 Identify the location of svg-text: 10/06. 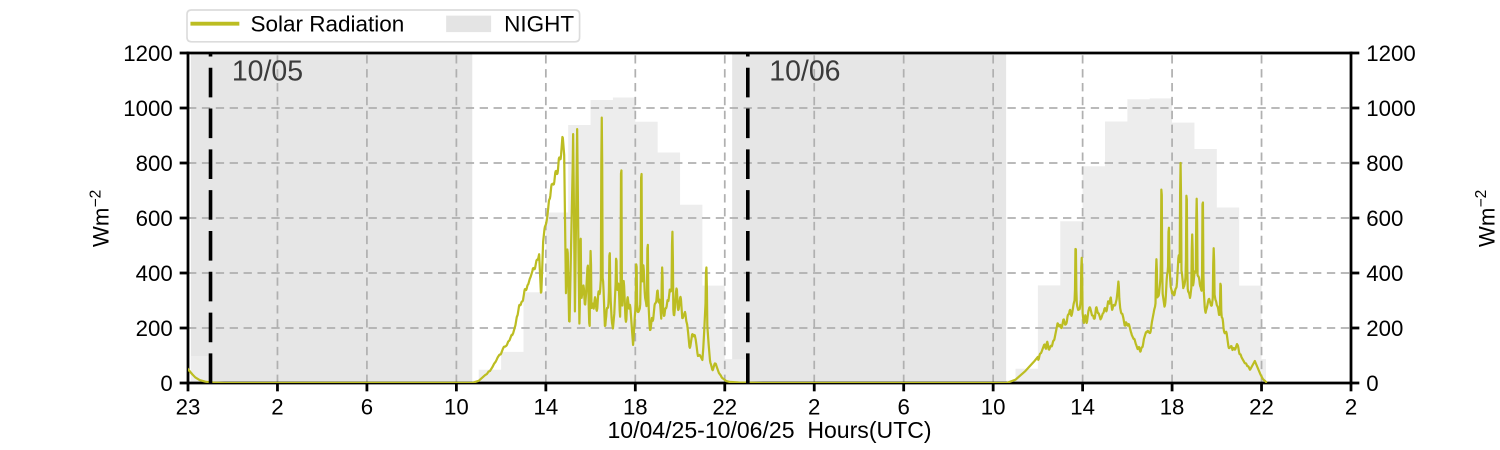
(804, 71).